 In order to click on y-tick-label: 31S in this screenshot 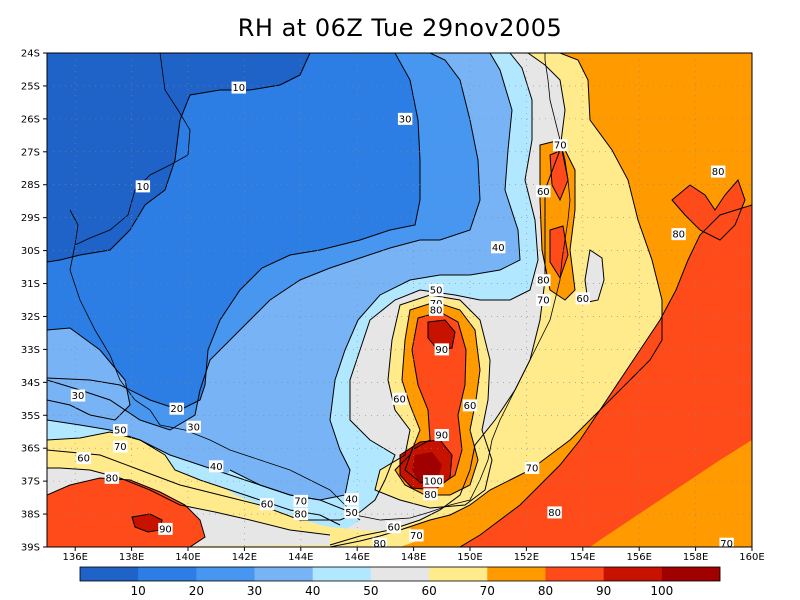, I will do `click(30, 284)`.